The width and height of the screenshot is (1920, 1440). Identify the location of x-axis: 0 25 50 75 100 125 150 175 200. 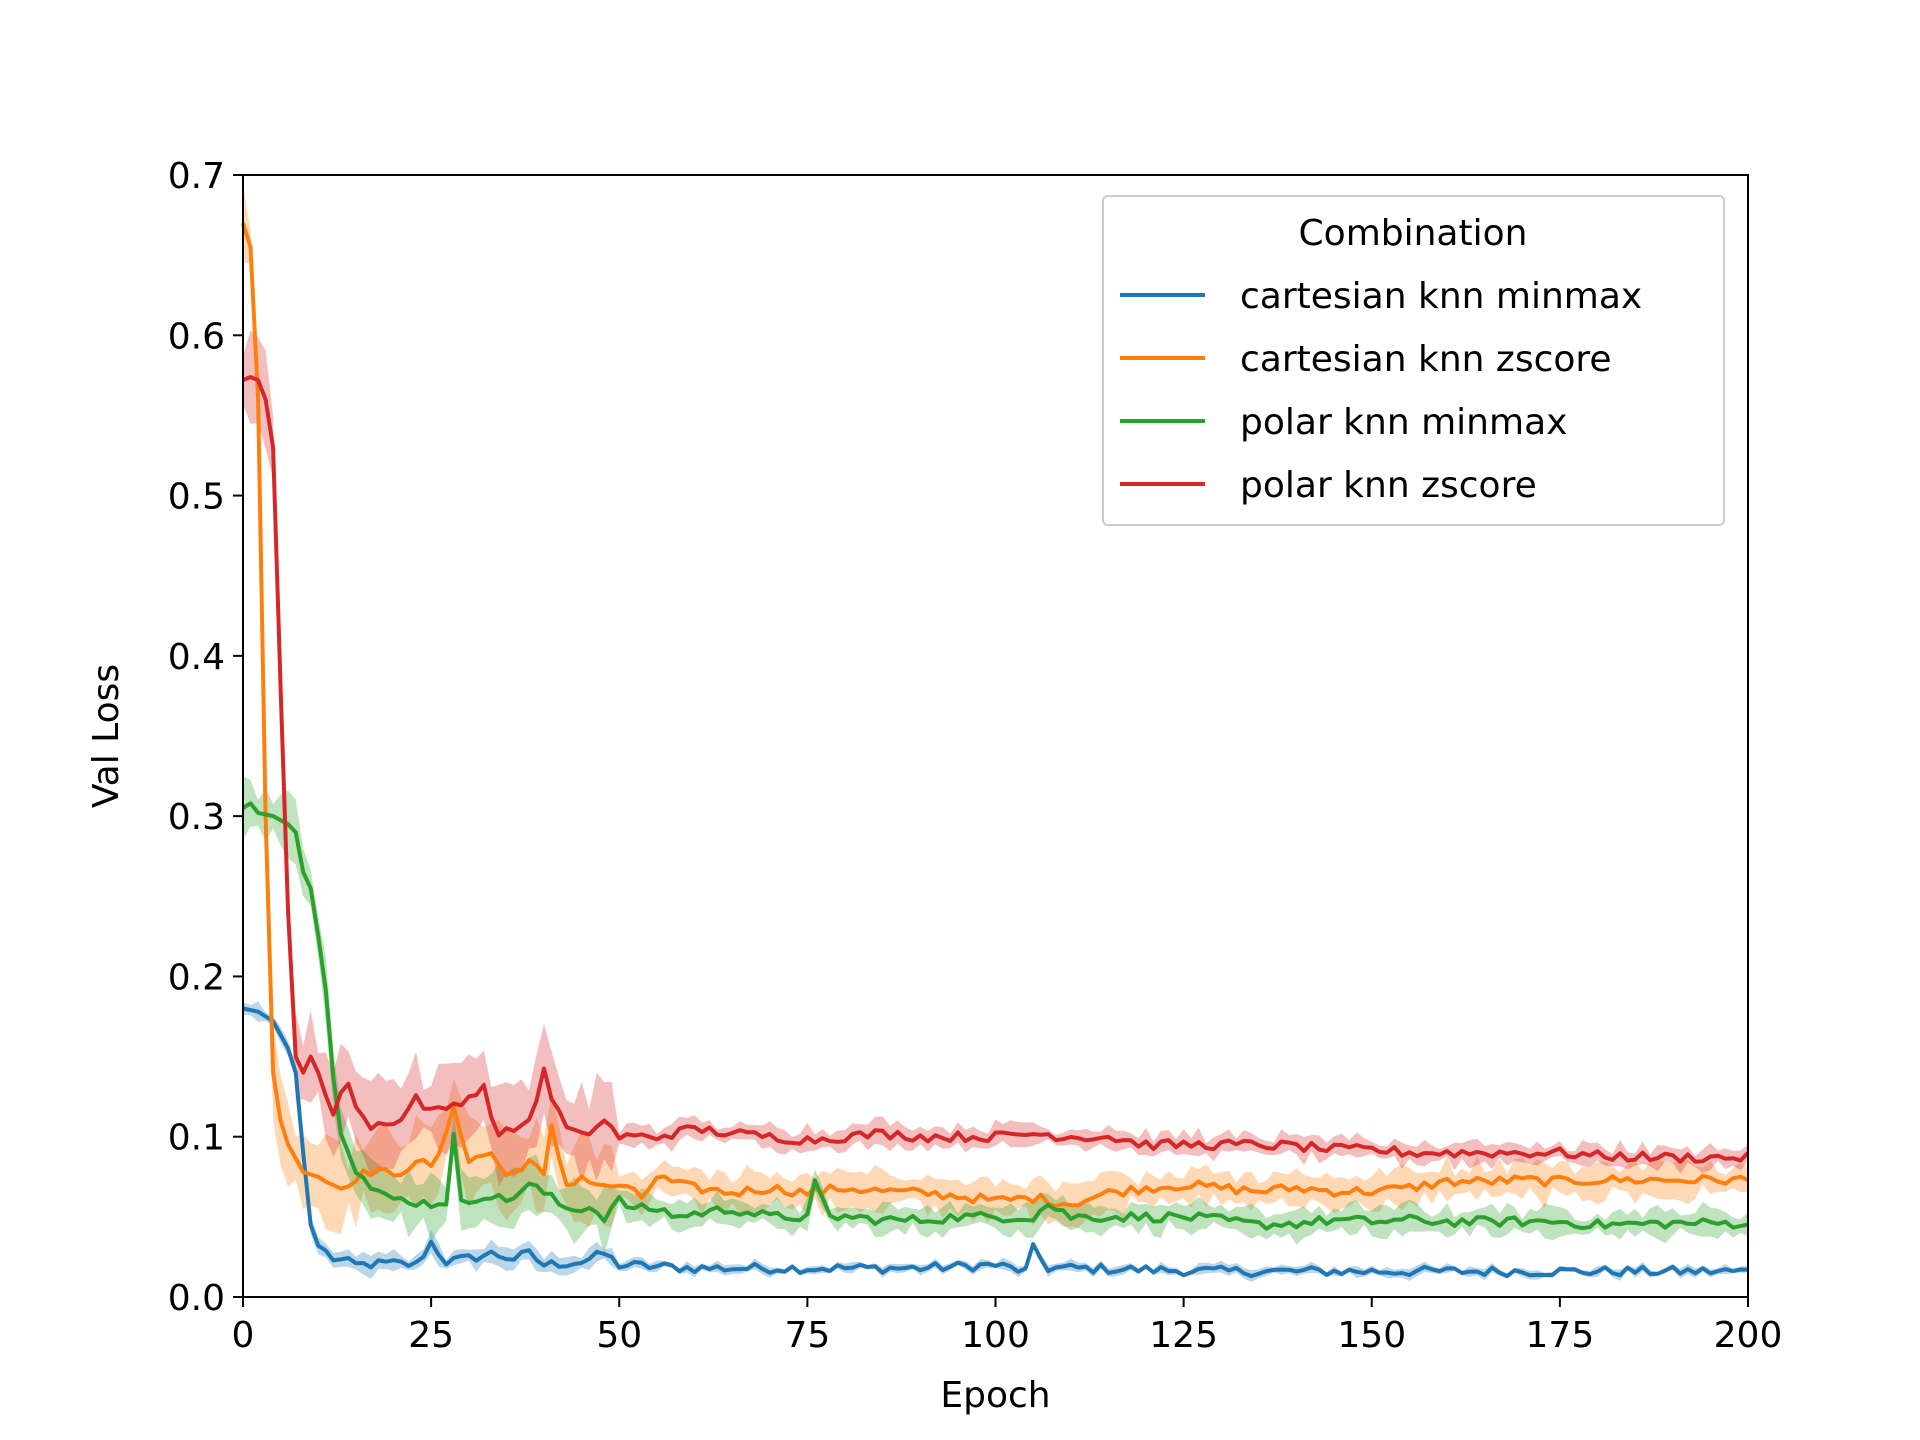
(1007, 1326).